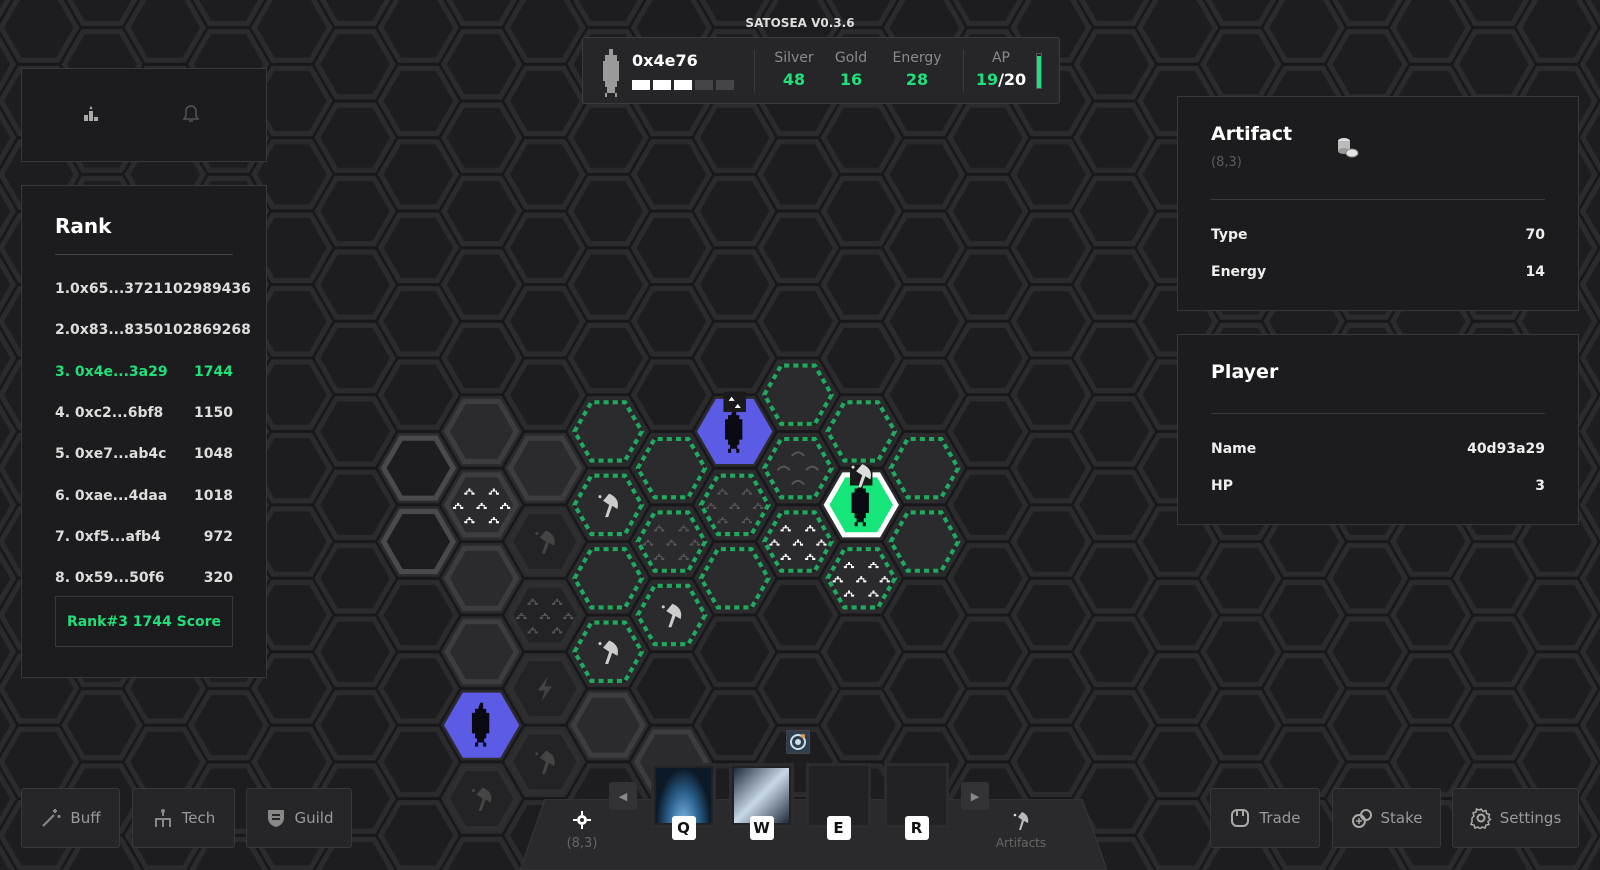  What do you see at coordinates (111, 371) in the screenshot?
I see `rank-entry-address: 3. 0x4e...3a29` at bounding box center [111, 371].